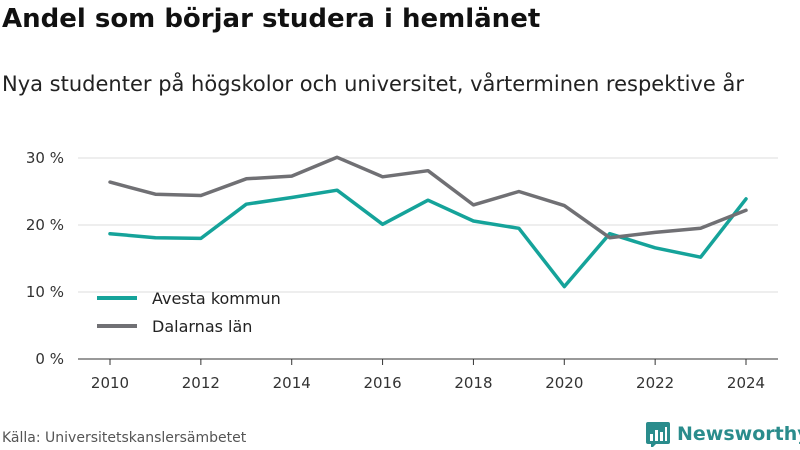 Image resolution: width=800 pixels, height=450 pixels. I want to click on brand-name: Newsworthy, so click(738, 434).